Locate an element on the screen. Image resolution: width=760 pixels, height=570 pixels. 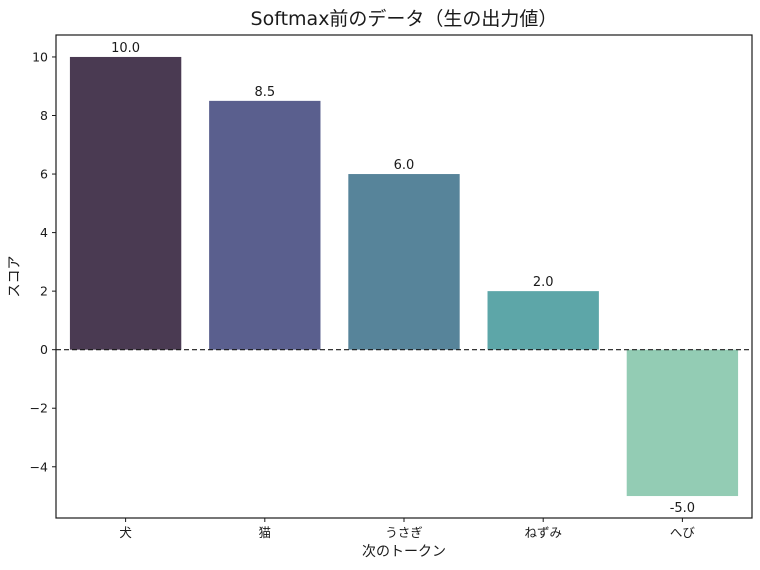
y-axis-label: スコア is located at coordinates (15, 277).